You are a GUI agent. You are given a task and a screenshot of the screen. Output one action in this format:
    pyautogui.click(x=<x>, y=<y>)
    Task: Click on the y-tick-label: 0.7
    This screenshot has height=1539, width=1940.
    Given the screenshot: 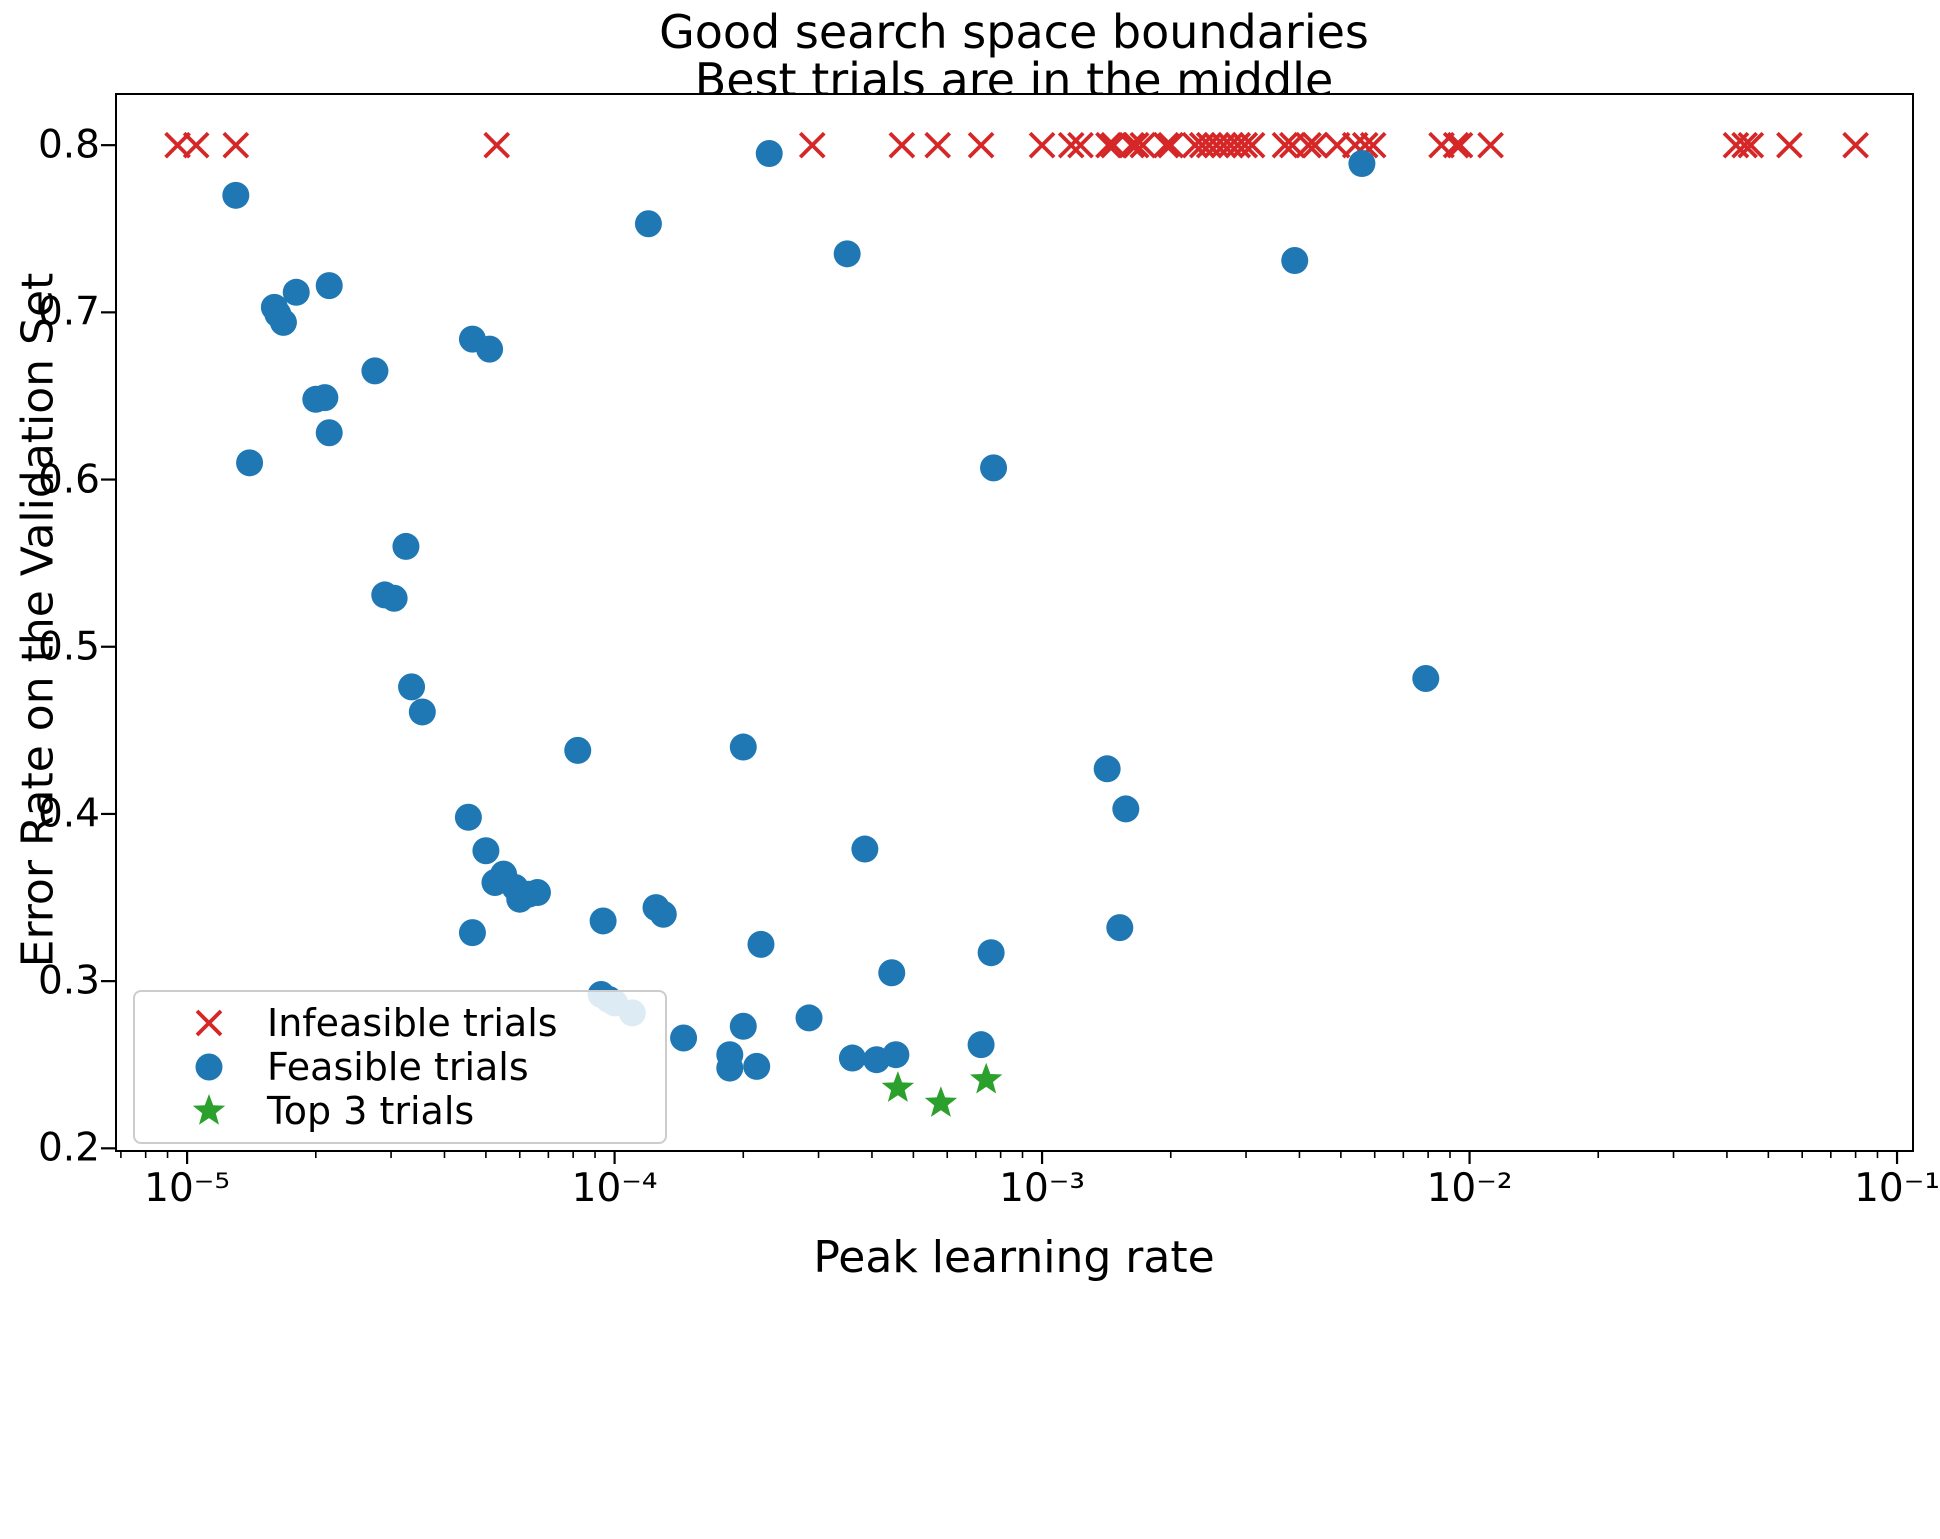 What is the action you would take?
    pyautogui.click(x=68, y=312)
    